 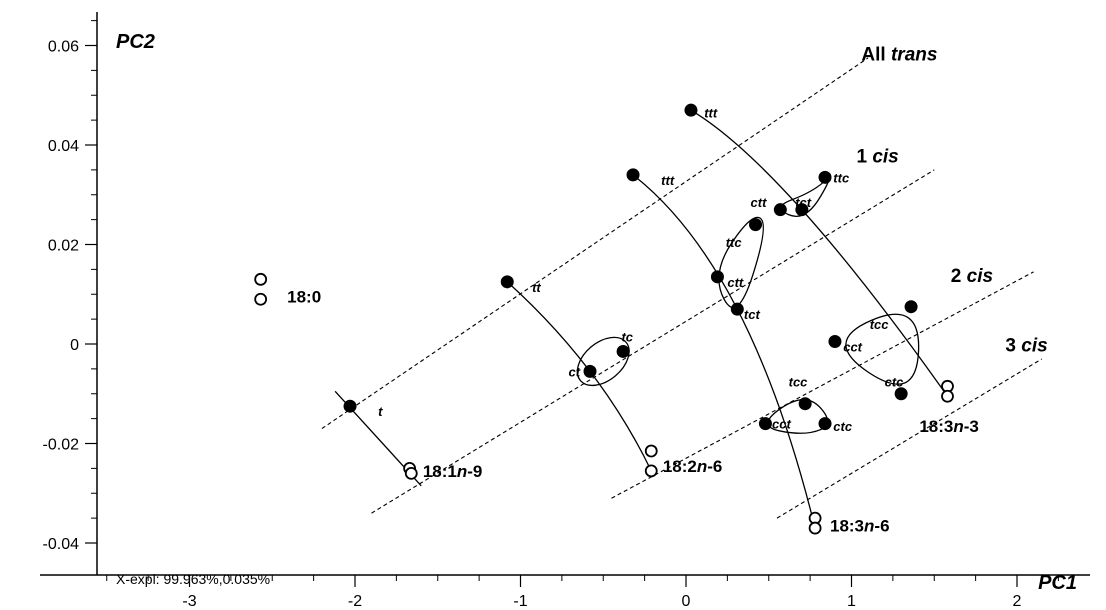 What do you see at coordinates (189, 601) in the screenshot?
I see `x-tick-label: -3` at bounding box center [189, 601].